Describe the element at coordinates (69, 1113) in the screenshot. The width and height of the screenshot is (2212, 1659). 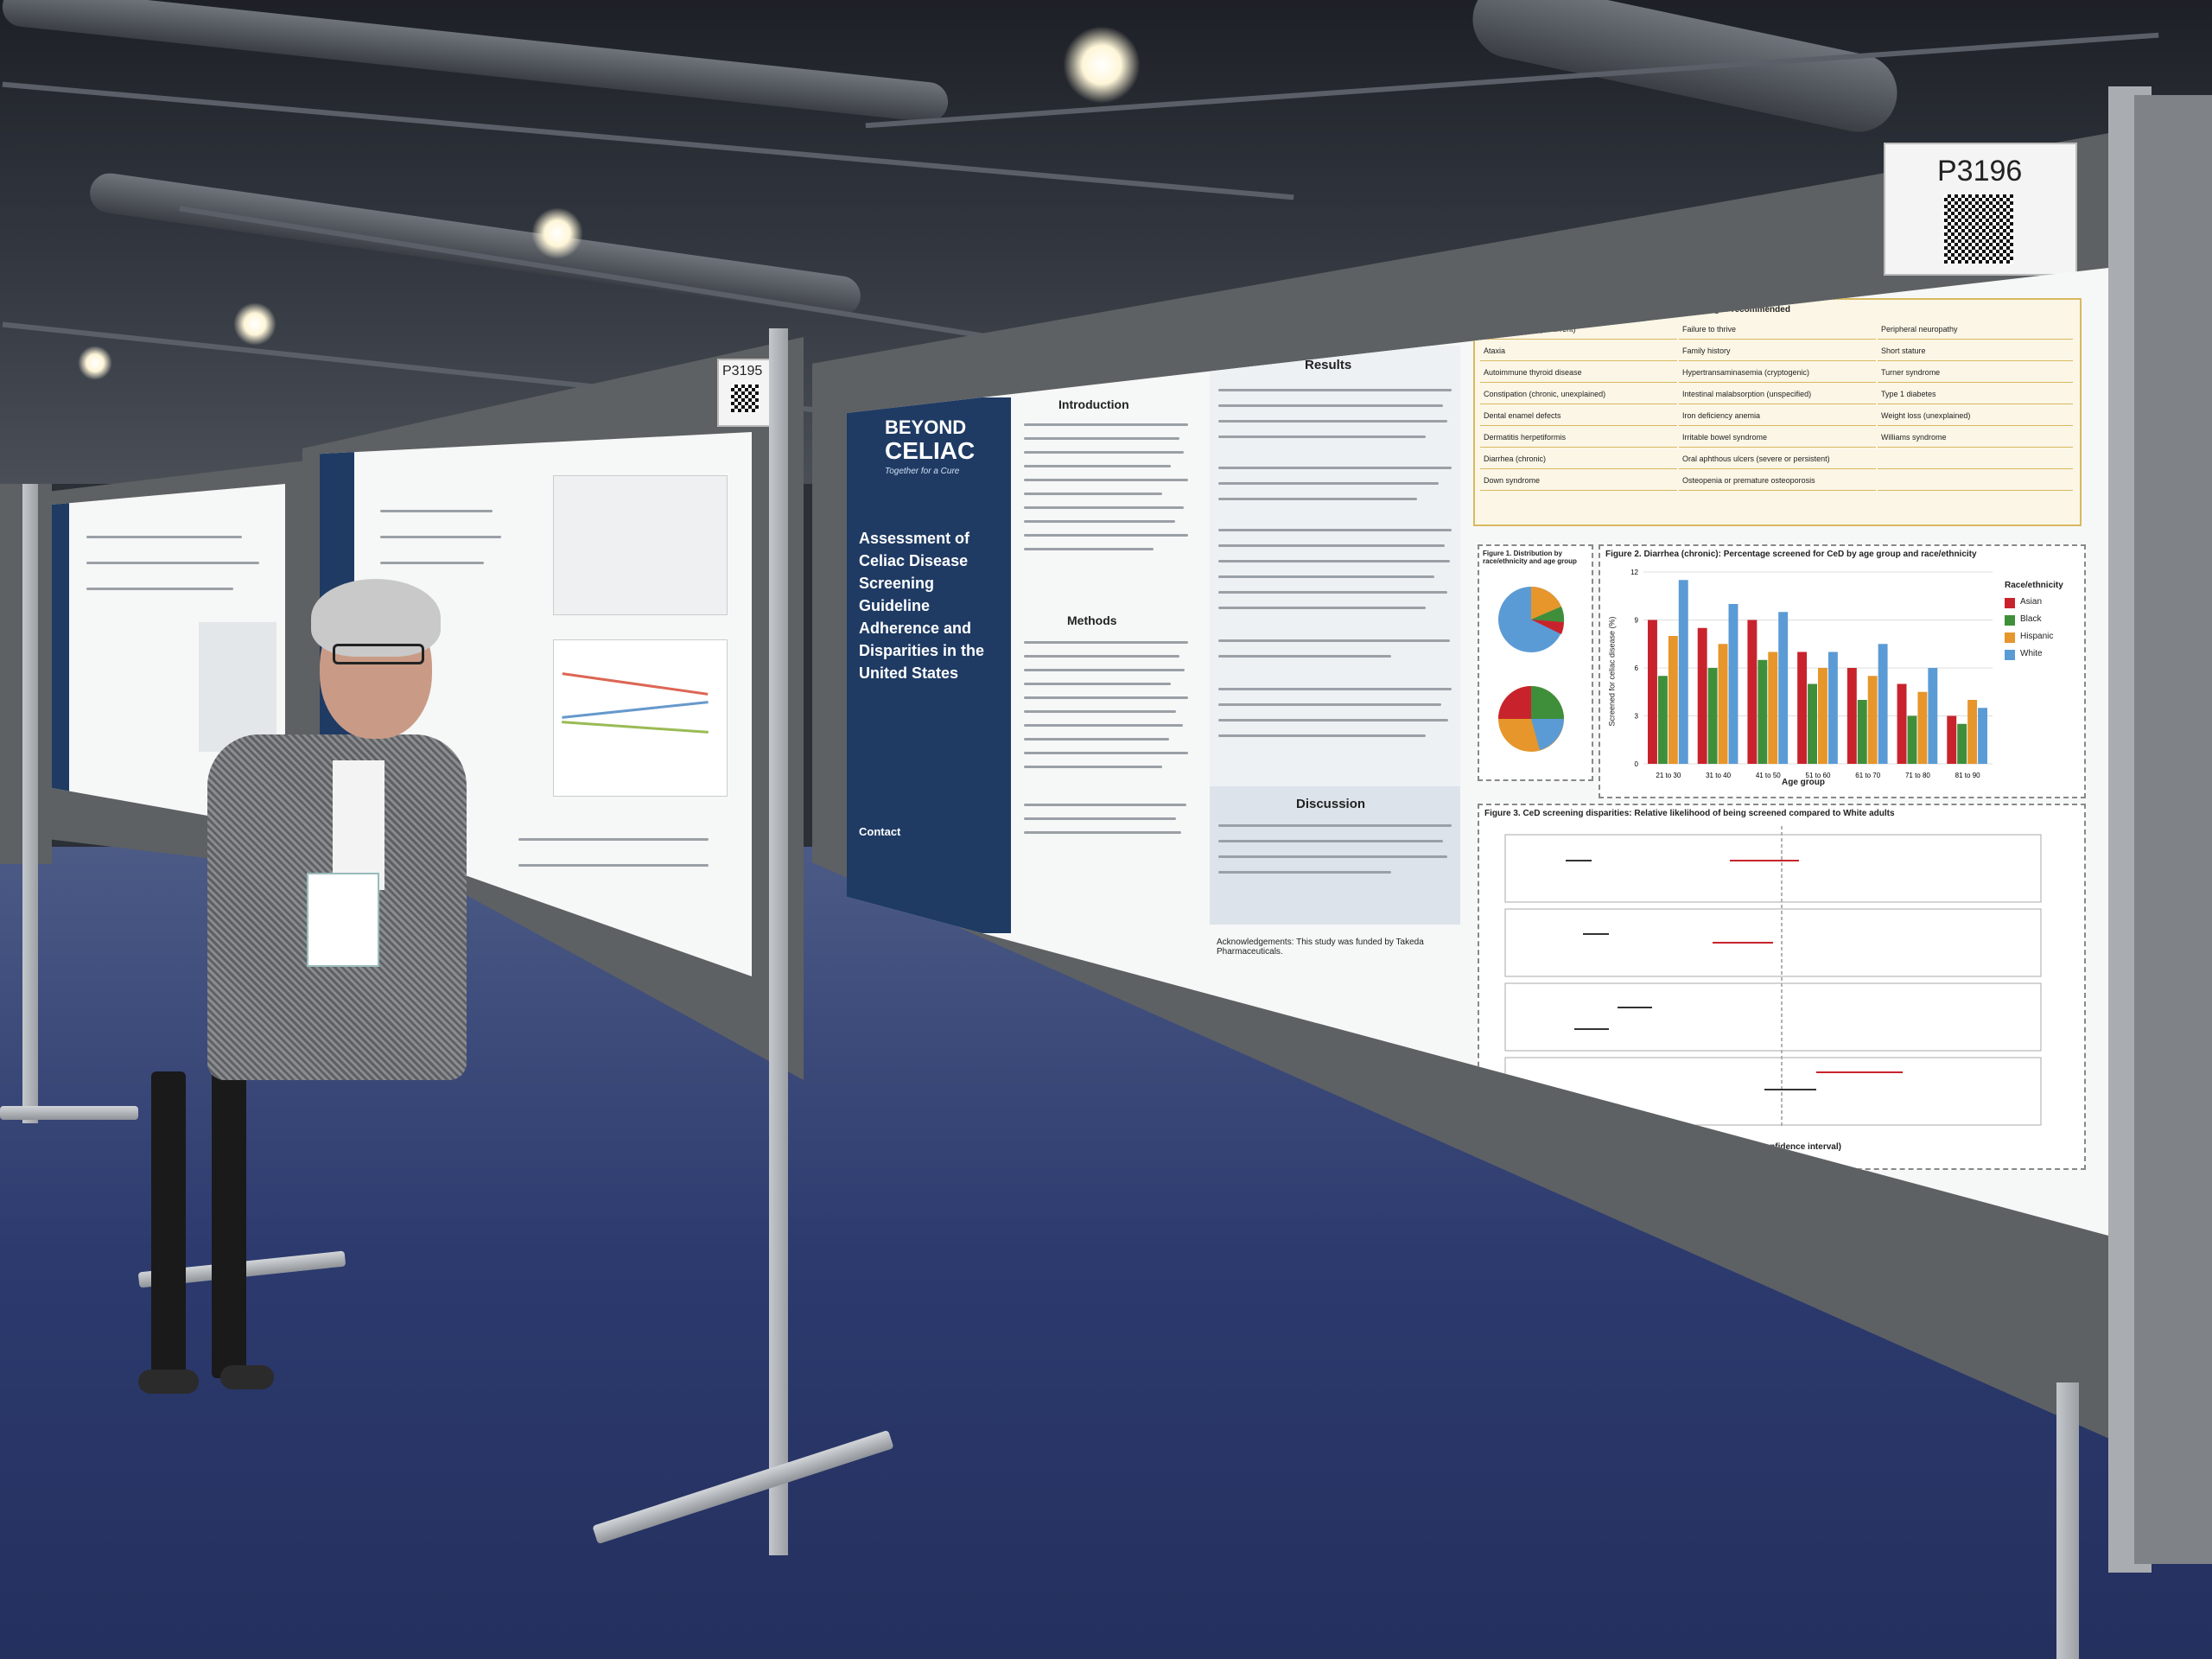
I see `board-foot` at that location.